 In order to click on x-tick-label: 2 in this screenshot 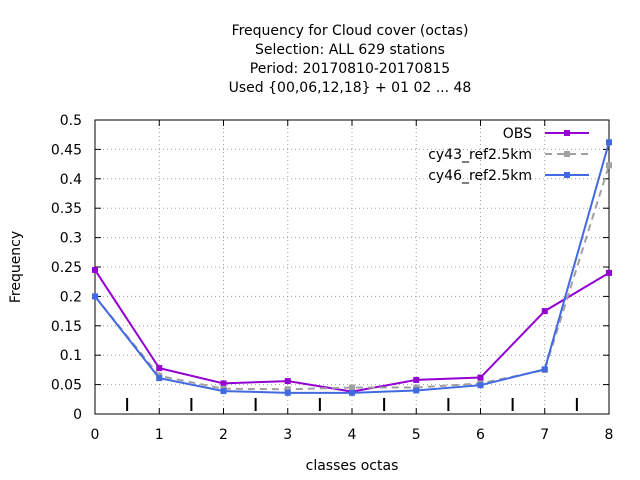, I will do `click(223, 435)`.